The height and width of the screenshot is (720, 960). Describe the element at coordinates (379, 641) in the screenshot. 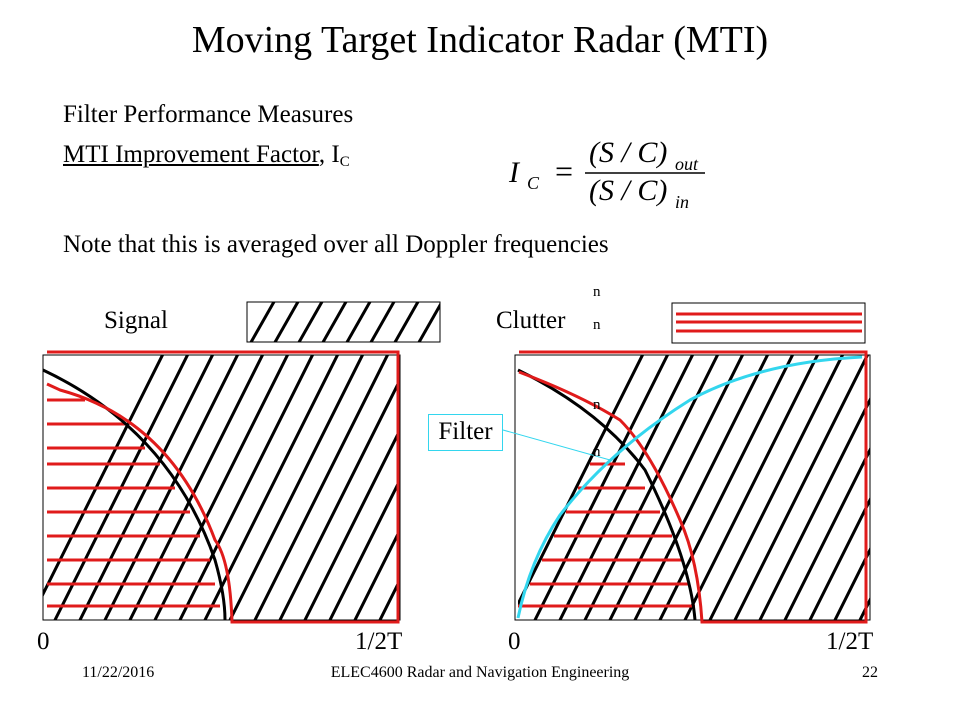

I see `left-axis-end: 1/2T` at that location.